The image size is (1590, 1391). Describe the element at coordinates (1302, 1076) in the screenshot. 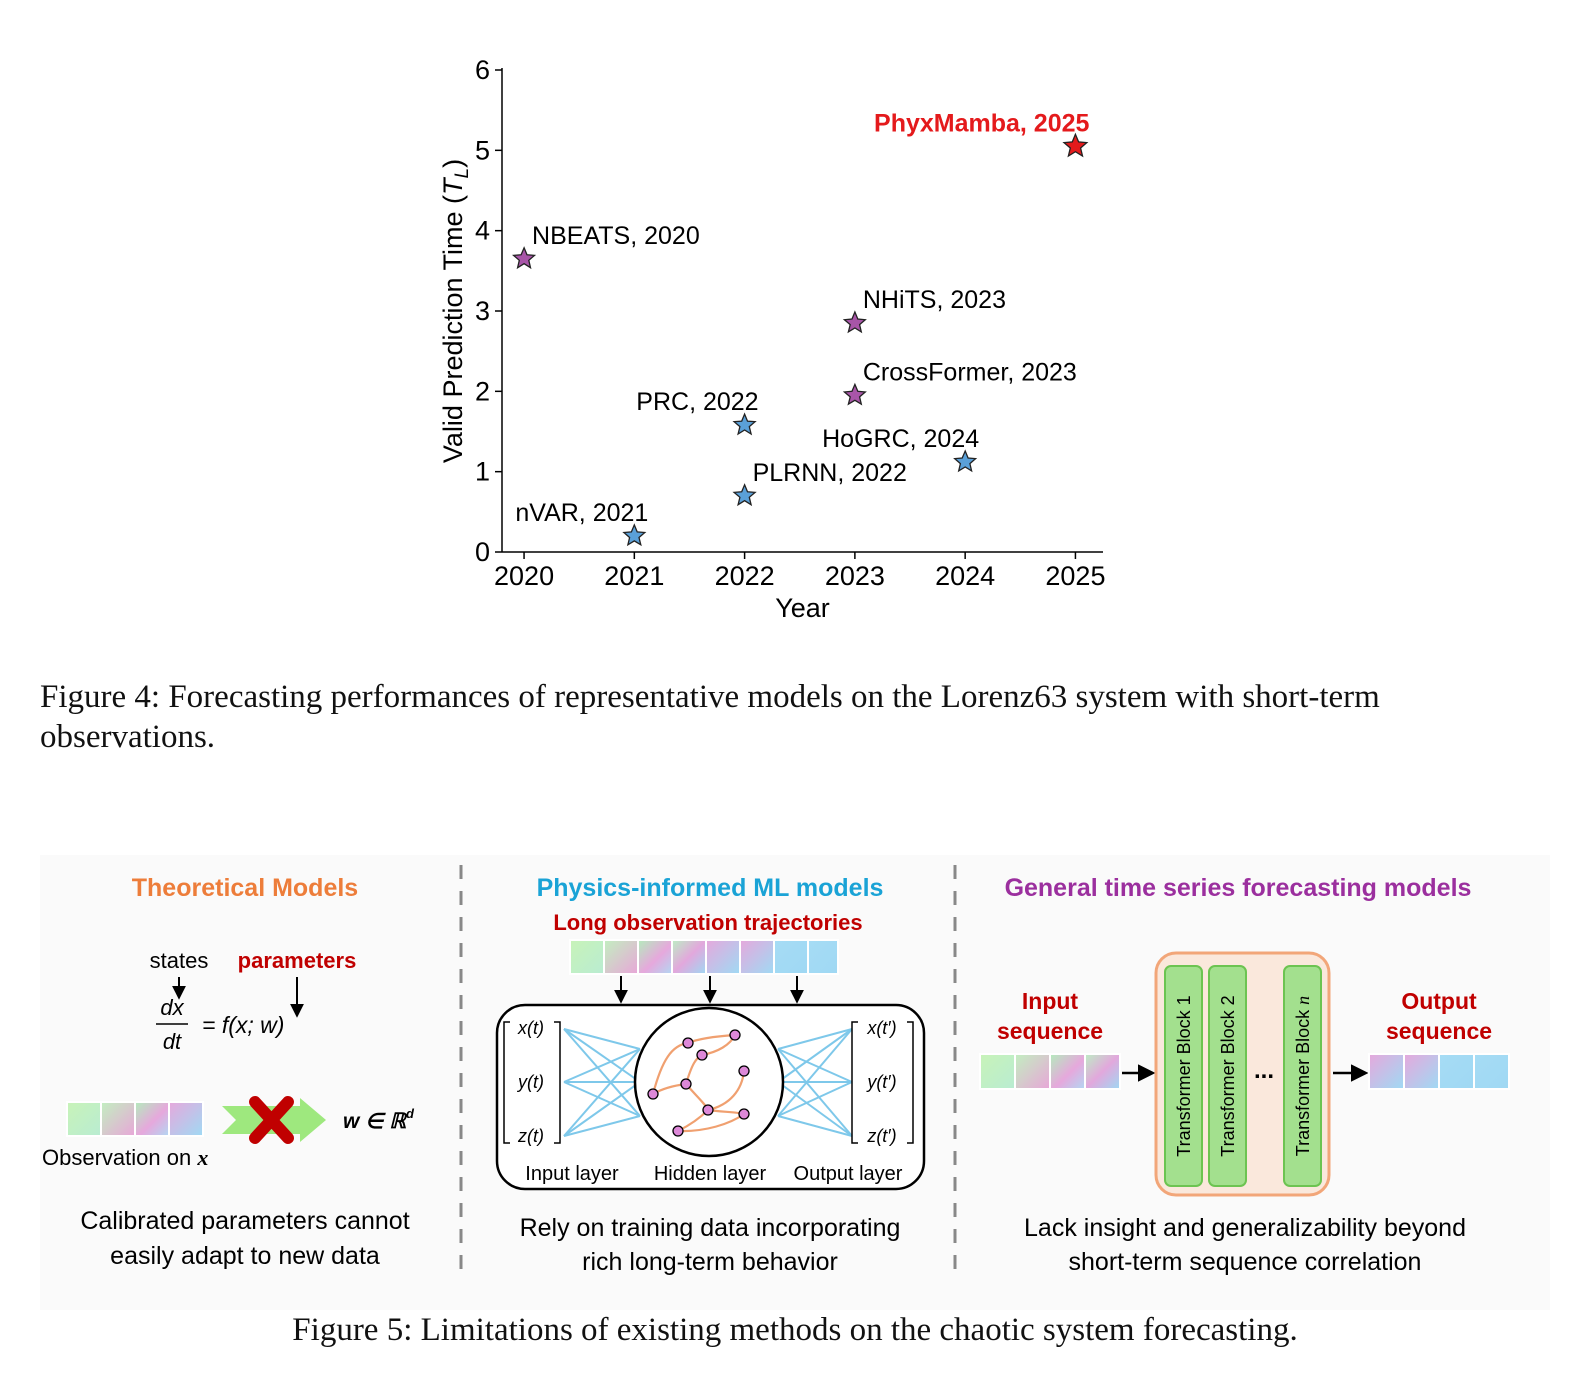

I see `transformer-block-n` at that location.